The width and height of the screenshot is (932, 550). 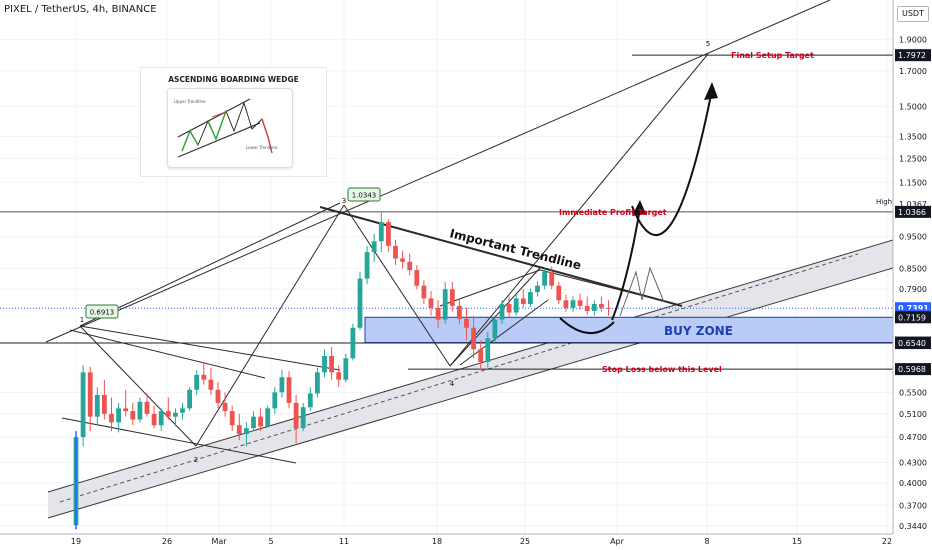 What do you see at coordinates (711, 91) in the screenshot?
I see `arrow-head-final` at bounding box center [711, 91].